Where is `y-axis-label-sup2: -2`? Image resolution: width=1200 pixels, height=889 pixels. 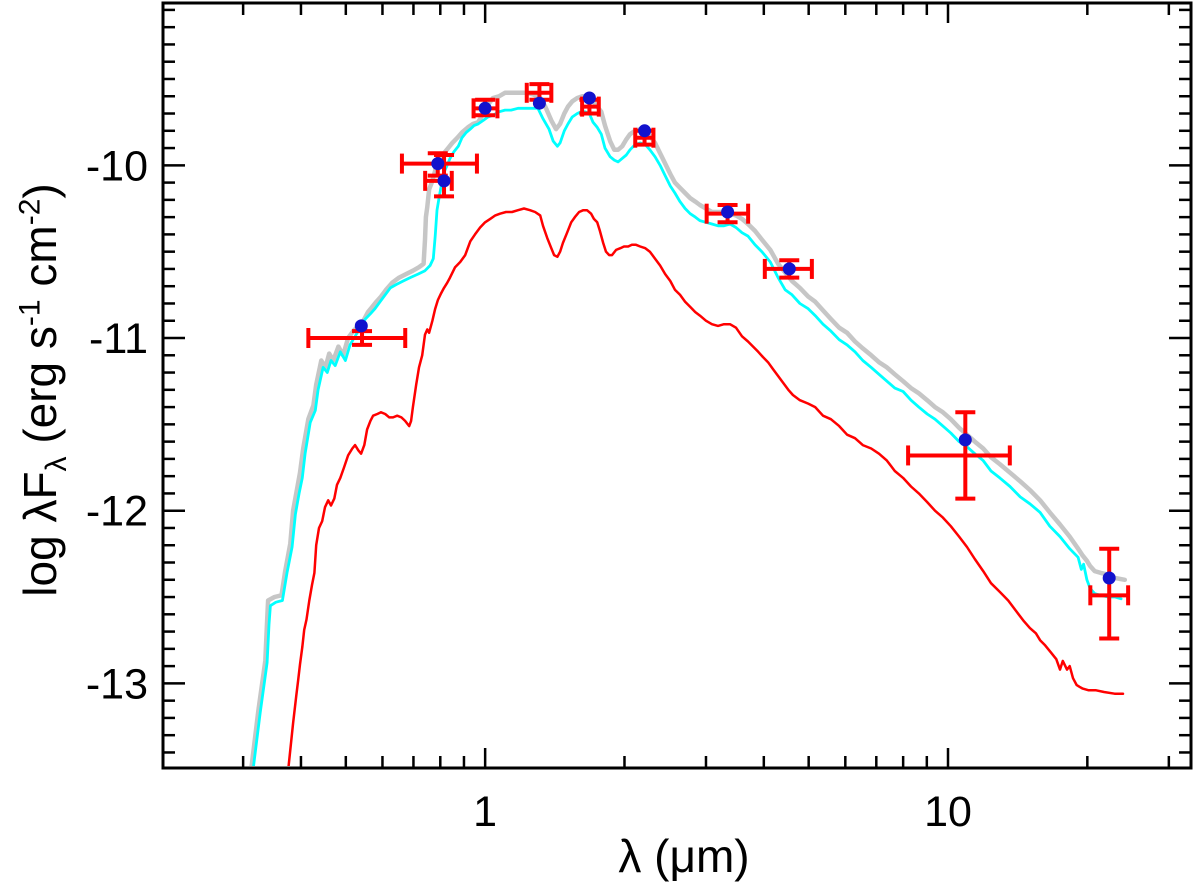 y-axis-label-sup2: -2 is located at coordinates (30, 212).